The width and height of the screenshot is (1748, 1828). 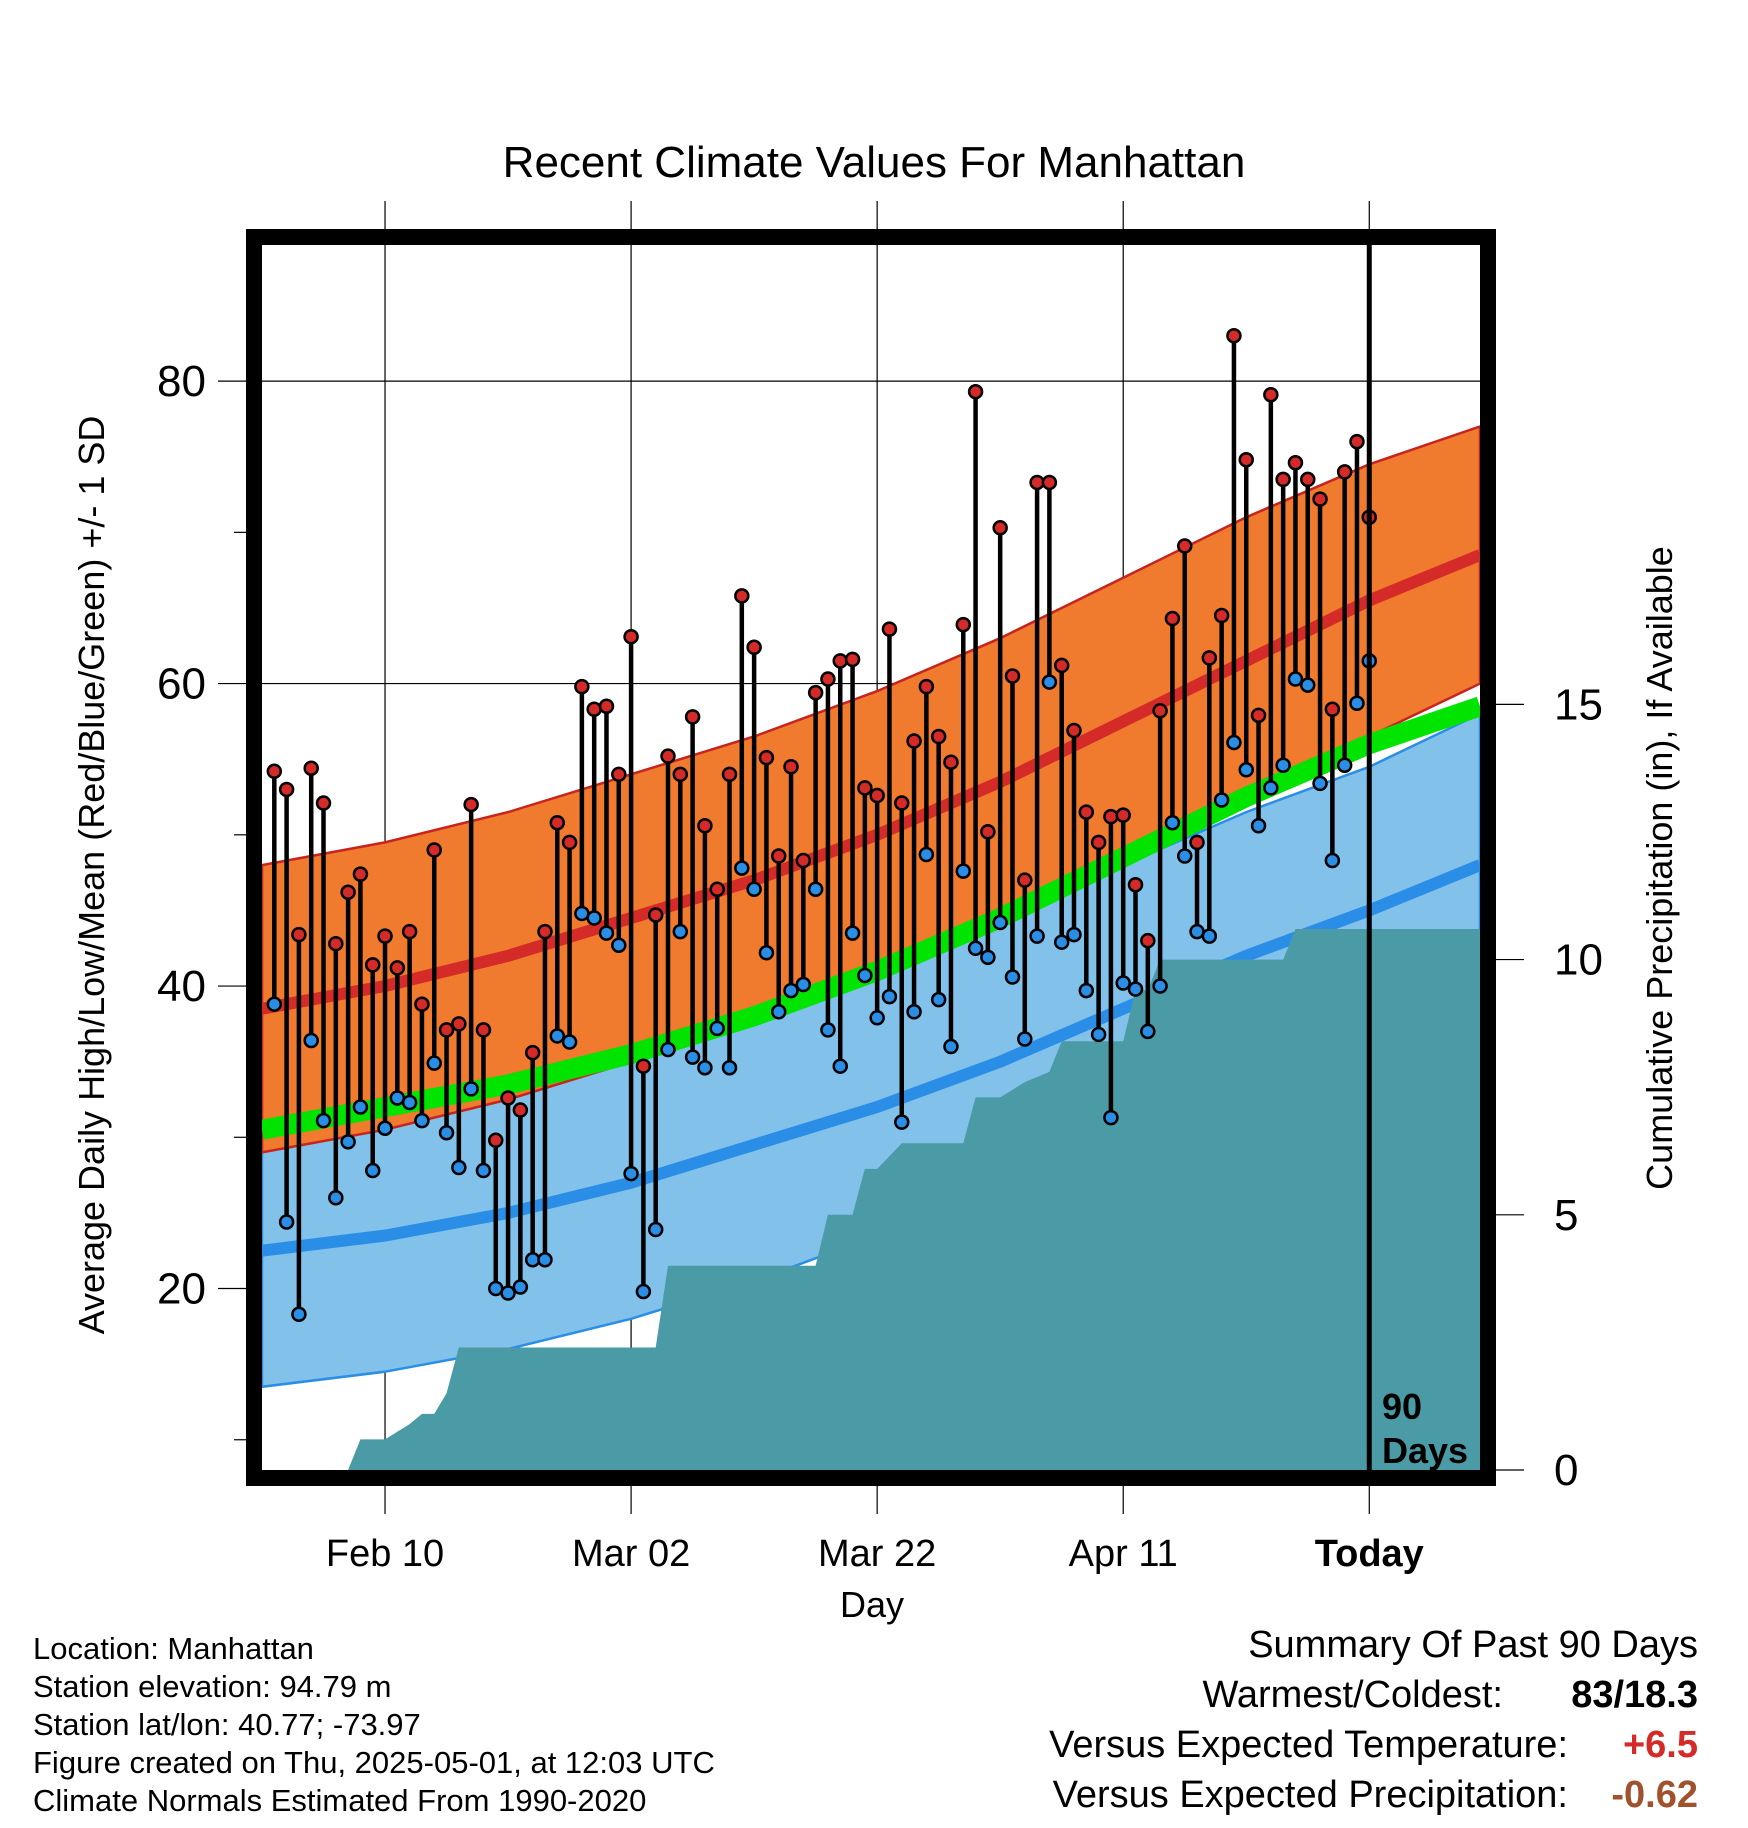 I want to click on today-marker-line1: 90, so click(x=1402, y=1406).